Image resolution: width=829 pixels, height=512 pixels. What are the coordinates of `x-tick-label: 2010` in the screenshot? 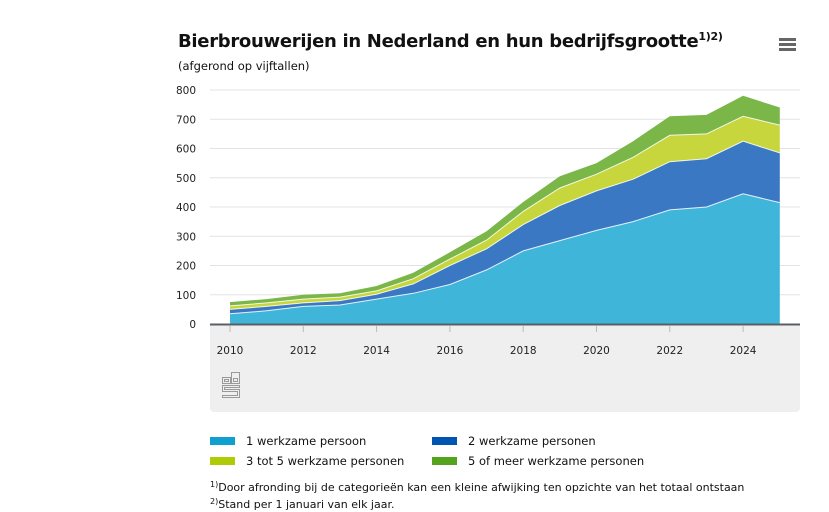 It's located at (230, 351).